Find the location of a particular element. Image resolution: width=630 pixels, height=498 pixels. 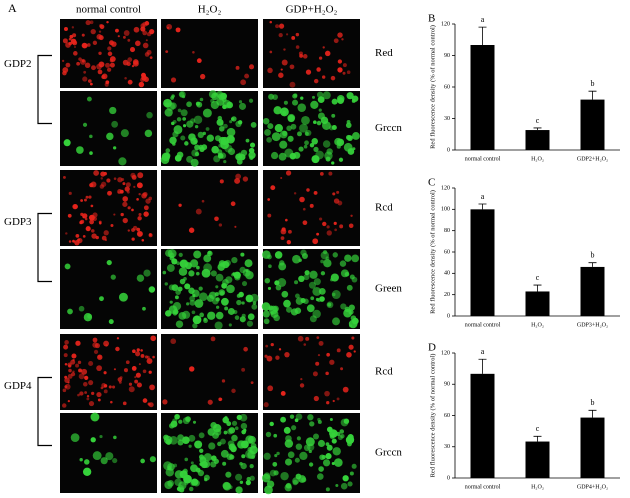

bracket is located at coordinates (44, 247).